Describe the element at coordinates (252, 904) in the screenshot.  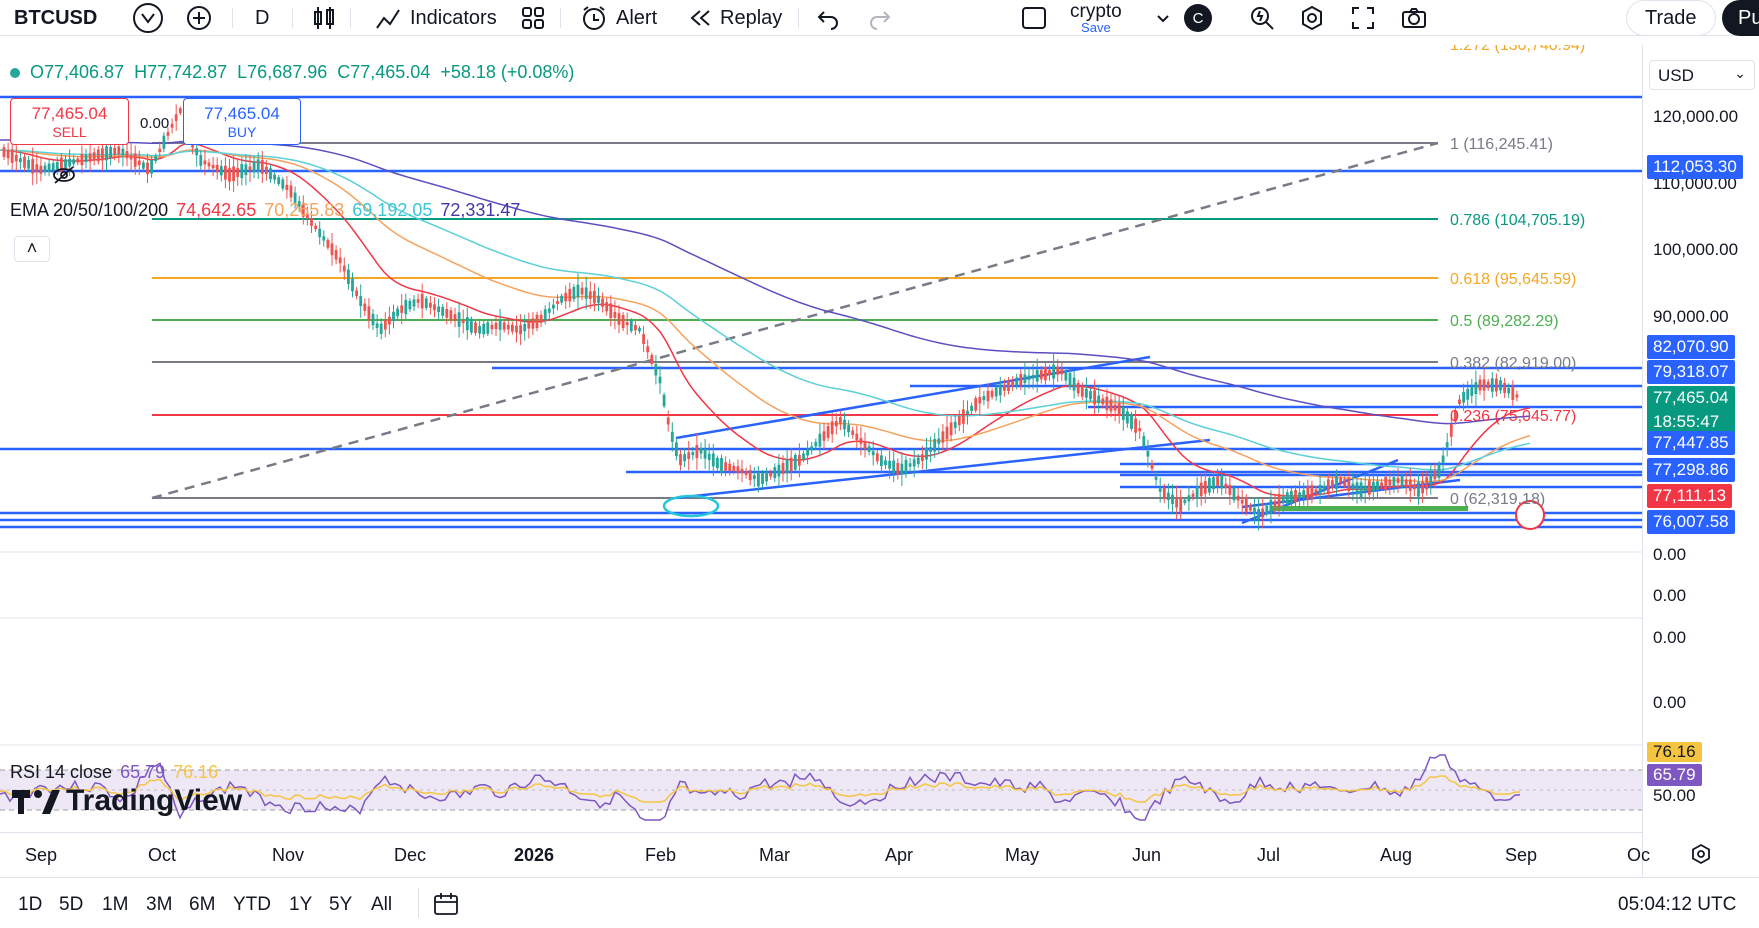
I see `range-ytd: YTD` at that location.